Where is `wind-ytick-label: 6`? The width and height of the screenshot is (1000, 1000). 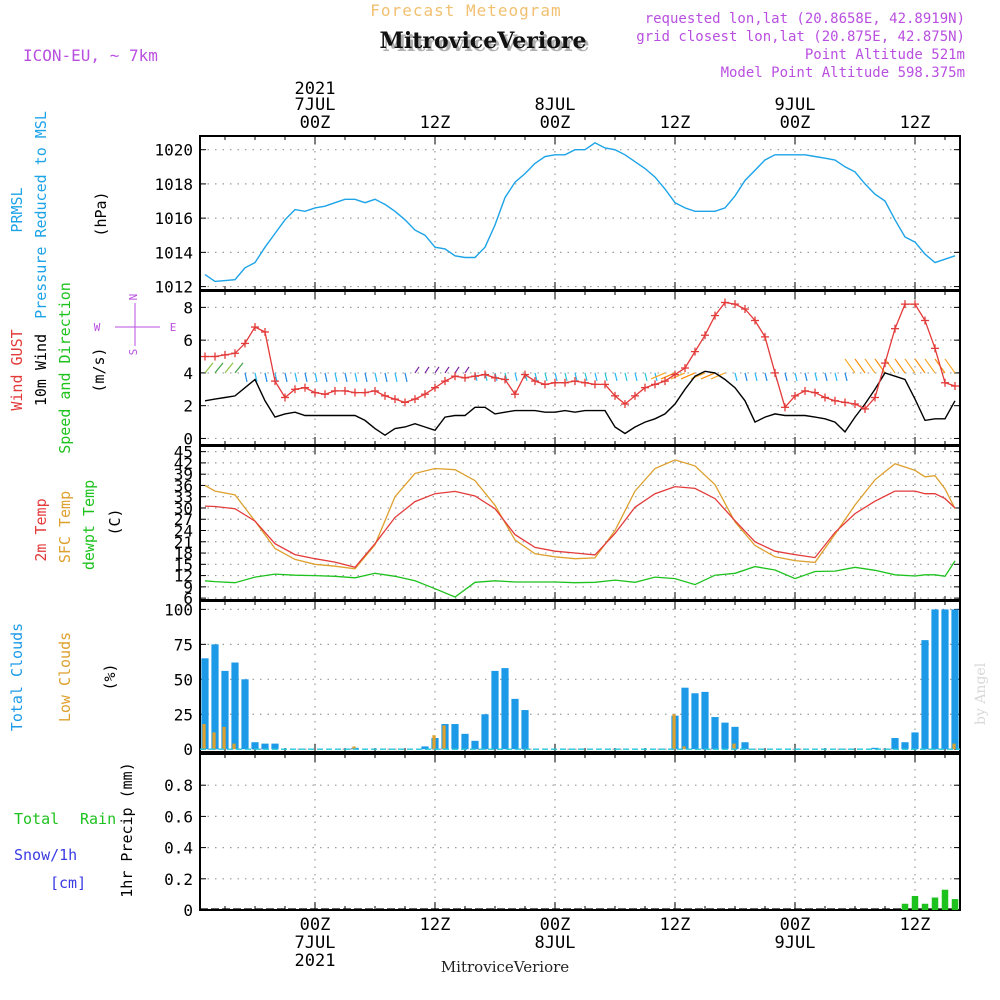
wind-ytick-label: 6 is located at coordinates (188, 340).